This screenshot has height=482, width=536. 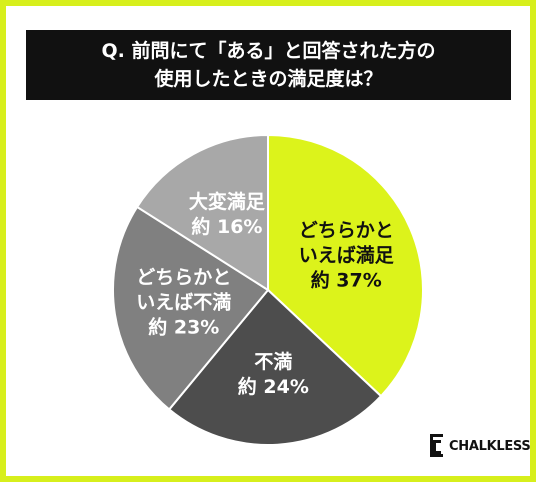 I want to click on category-label: 大変満足, so click(x=226, y=202).